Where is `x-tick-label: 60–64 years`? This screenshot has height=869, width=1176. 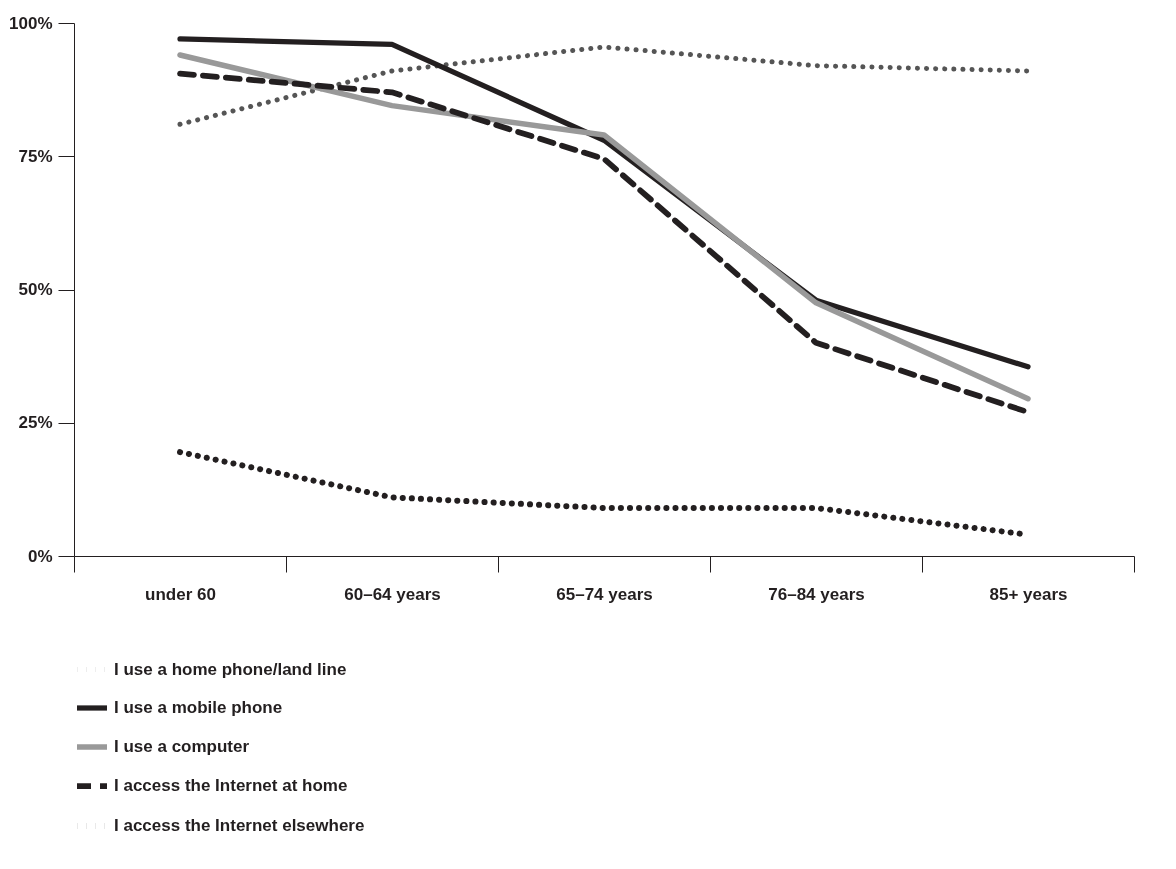
x-tick-label: 60–64 years is located at coordinates (392, 594).